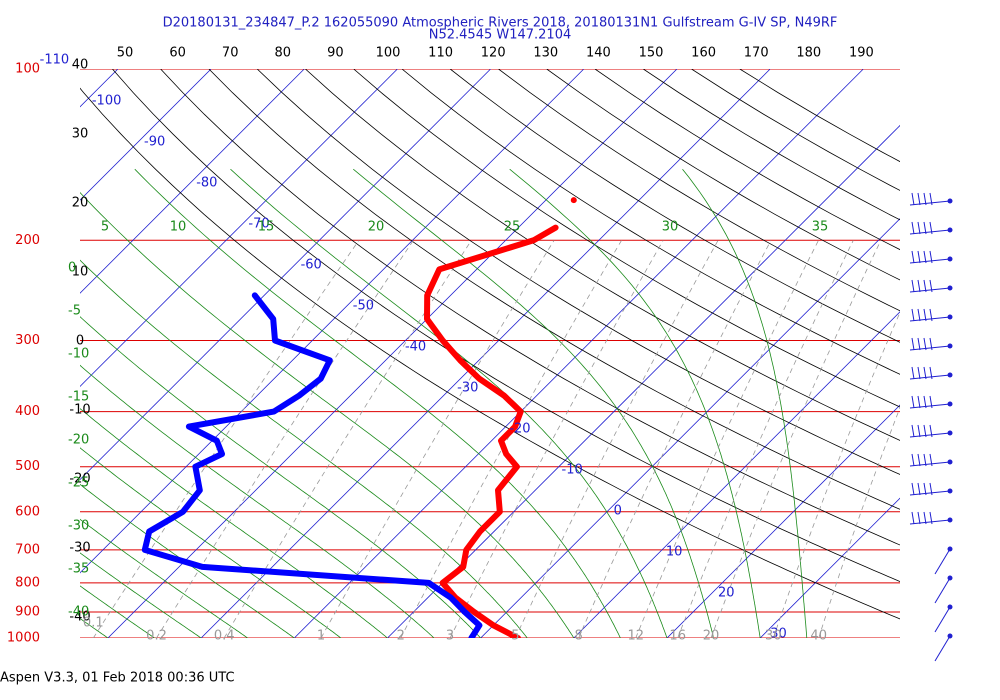  Describe the element at coordinates (711, 636) in the screenshot. I see `mixing-ratio-label: 20` at that location.